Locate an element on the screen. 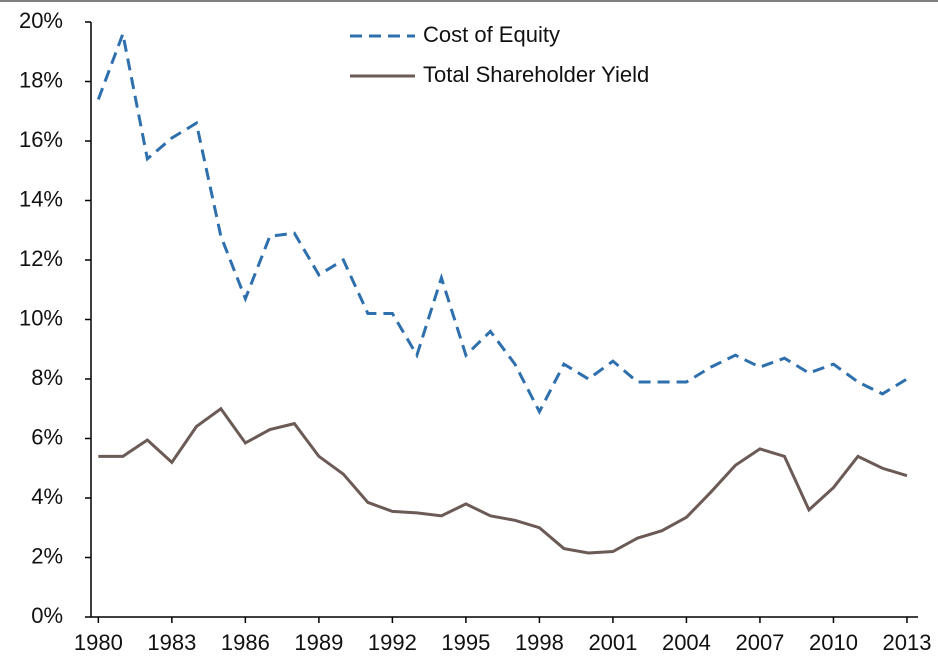  x-tick-label: 2013 is located at coordinates (906, 642).